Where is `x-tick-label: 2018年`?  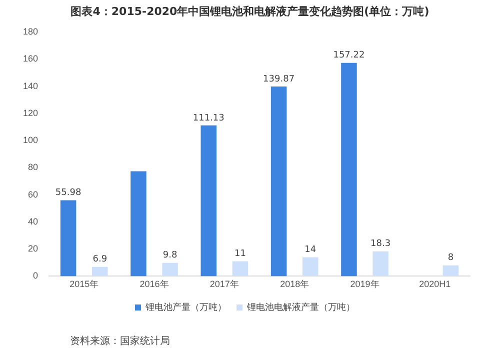
x-tick-label: 2018年 is located at coordinates (295, 284).